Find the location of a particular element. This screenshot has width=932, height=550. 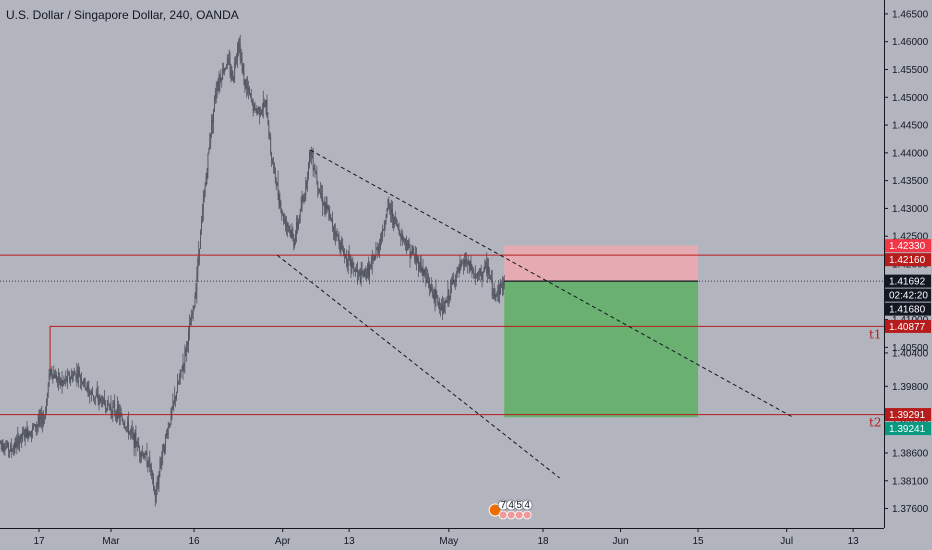

event-marker is located at coordinates (527, 505).